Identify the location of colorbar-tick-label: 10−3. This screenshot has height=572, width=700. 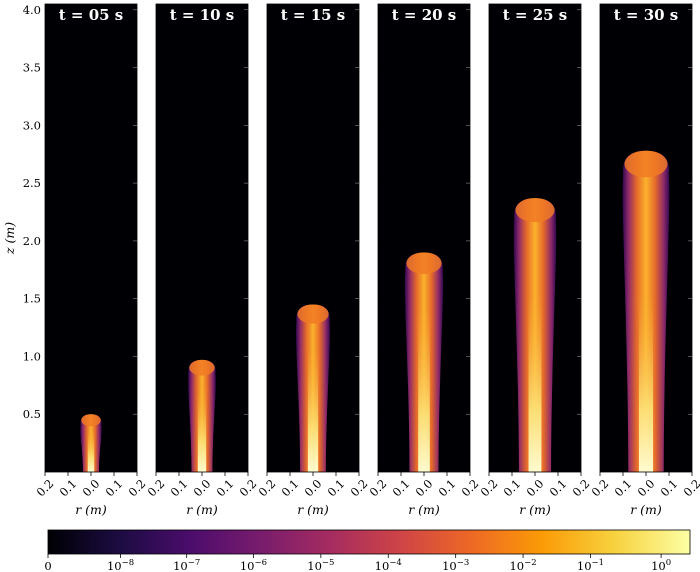
(455, 565).